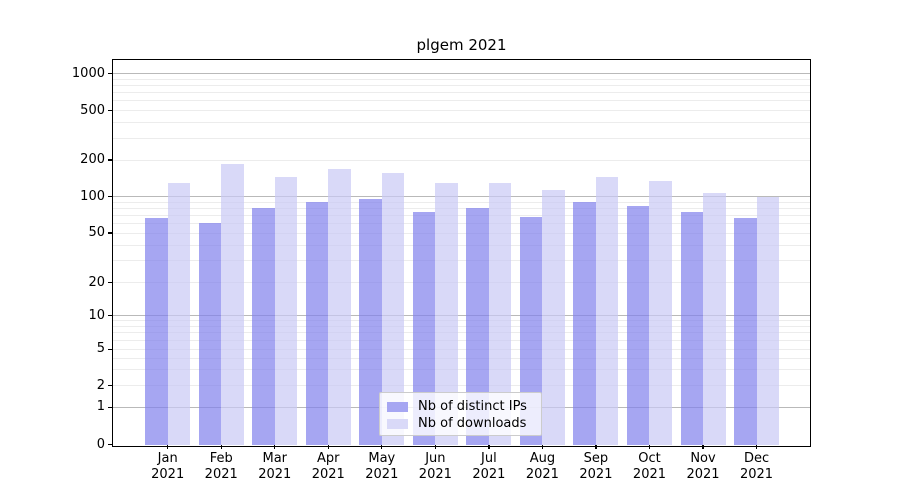 The height and width of the screenshot is (500, 900). What do you see at coordinates (317, 323) in the screenshot?
I see `bar-distinct-ips-apr` at bounding box center [317, 323].